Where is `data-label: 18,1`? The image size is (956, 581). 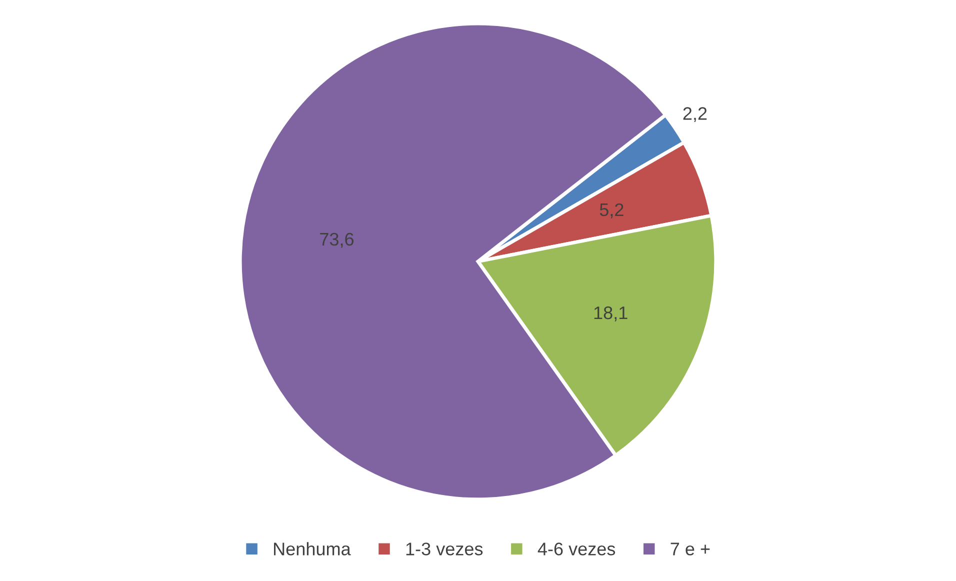 data-label: 18,1 is located at coordinates (611, 314).